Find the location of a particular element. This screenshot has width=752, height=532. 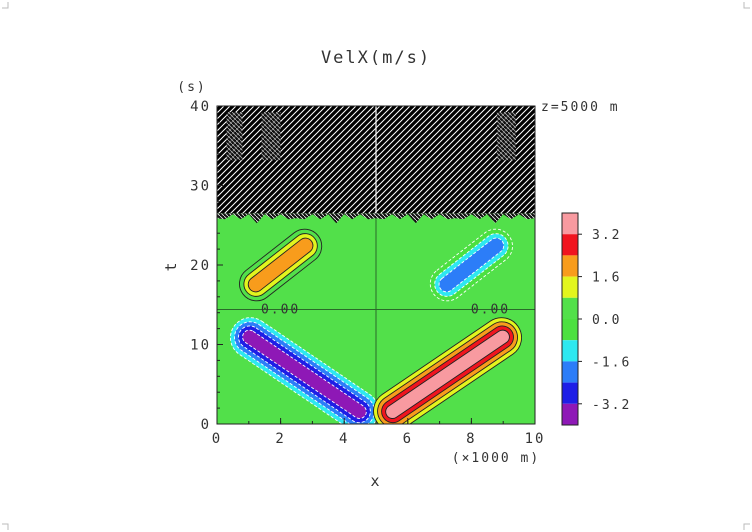

x-tick-label: 2 is located at coordinates (280, 439).